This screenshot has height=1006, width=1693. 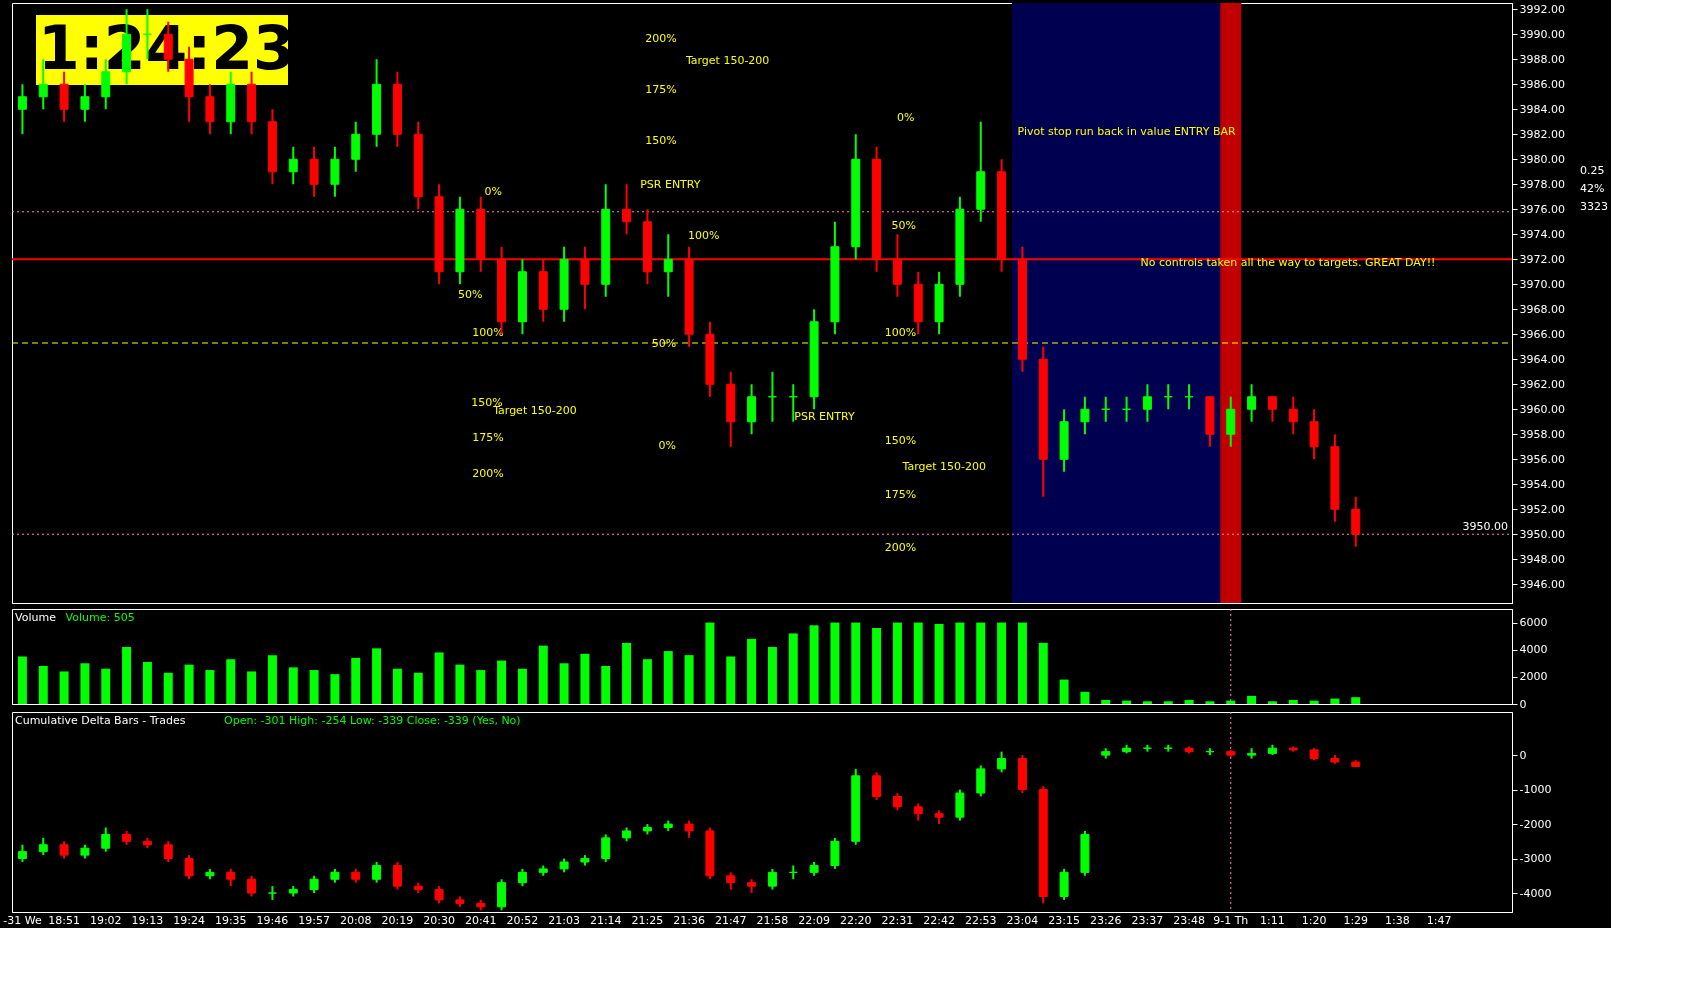 I want to click on chart-subtitle: Volume: 505, so click(x=100, y=617).